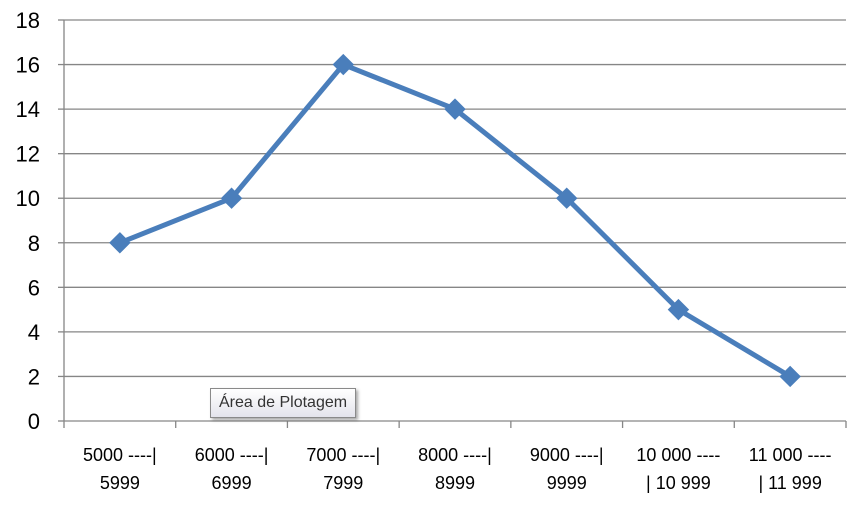 The height and width of the screenshot is (506, 860). I want to click on x-tick-label-line: 9999, so click(567, 483).